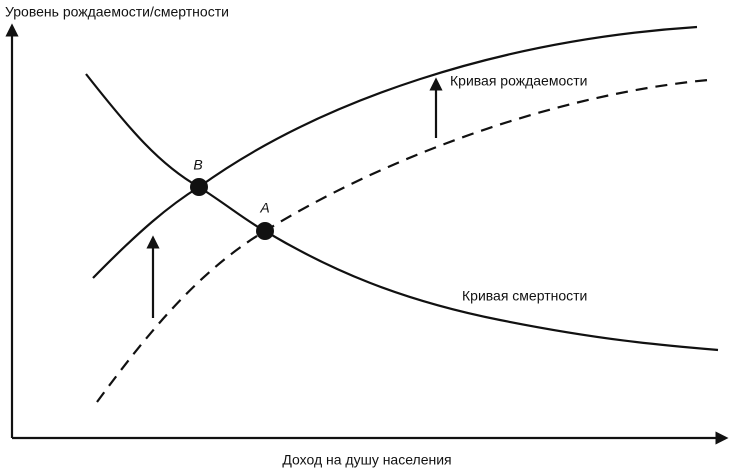  I want to click on y-axis-label: Уровень рождаемости/смертности, so click(117, 12).